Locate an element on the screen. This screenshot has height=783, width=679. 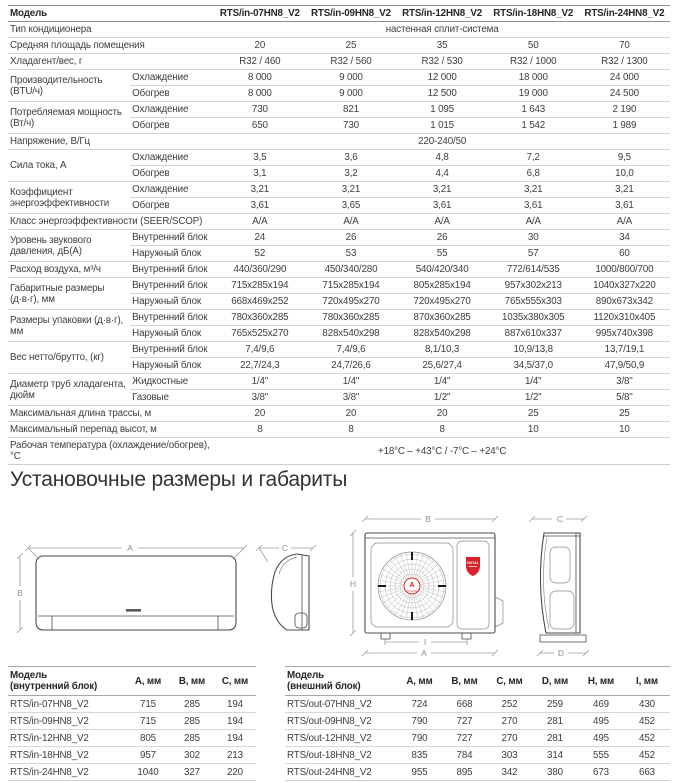
spec-row: Максимальная длина трассы, м 20 20 20 25 25 is located at coordinates (339, 413).